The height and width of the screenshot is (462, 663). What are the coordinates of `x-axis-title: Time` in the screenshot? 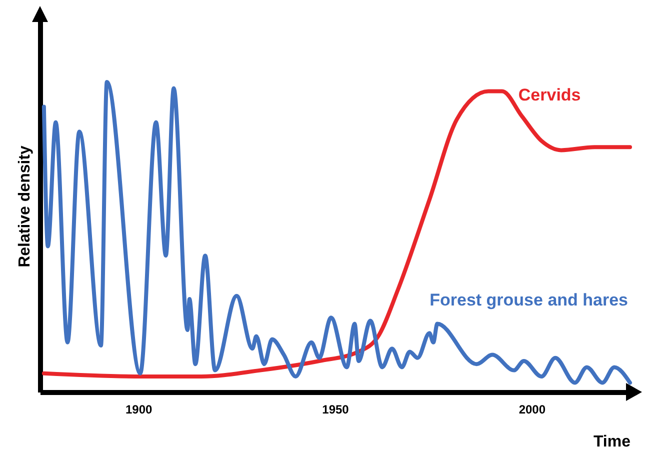 It's located at (612, 442).